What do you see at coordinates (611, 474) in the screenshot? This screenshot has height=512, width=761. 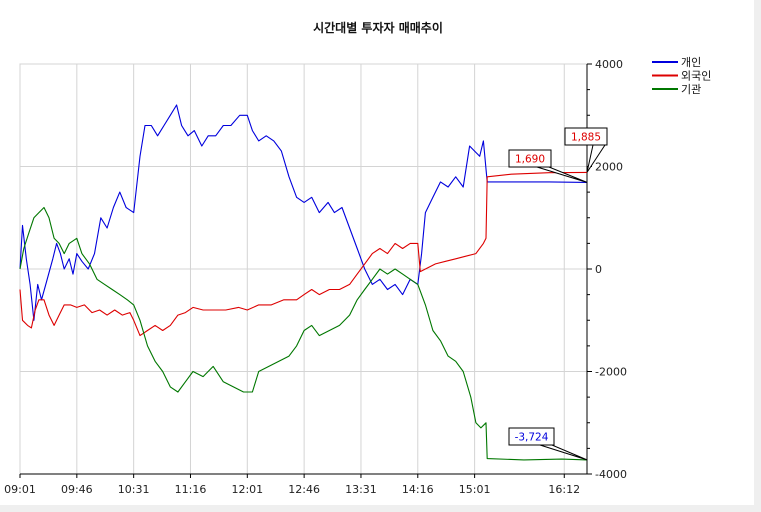 I see `y-tick-label: -4000` at bounding box center [611, 474].